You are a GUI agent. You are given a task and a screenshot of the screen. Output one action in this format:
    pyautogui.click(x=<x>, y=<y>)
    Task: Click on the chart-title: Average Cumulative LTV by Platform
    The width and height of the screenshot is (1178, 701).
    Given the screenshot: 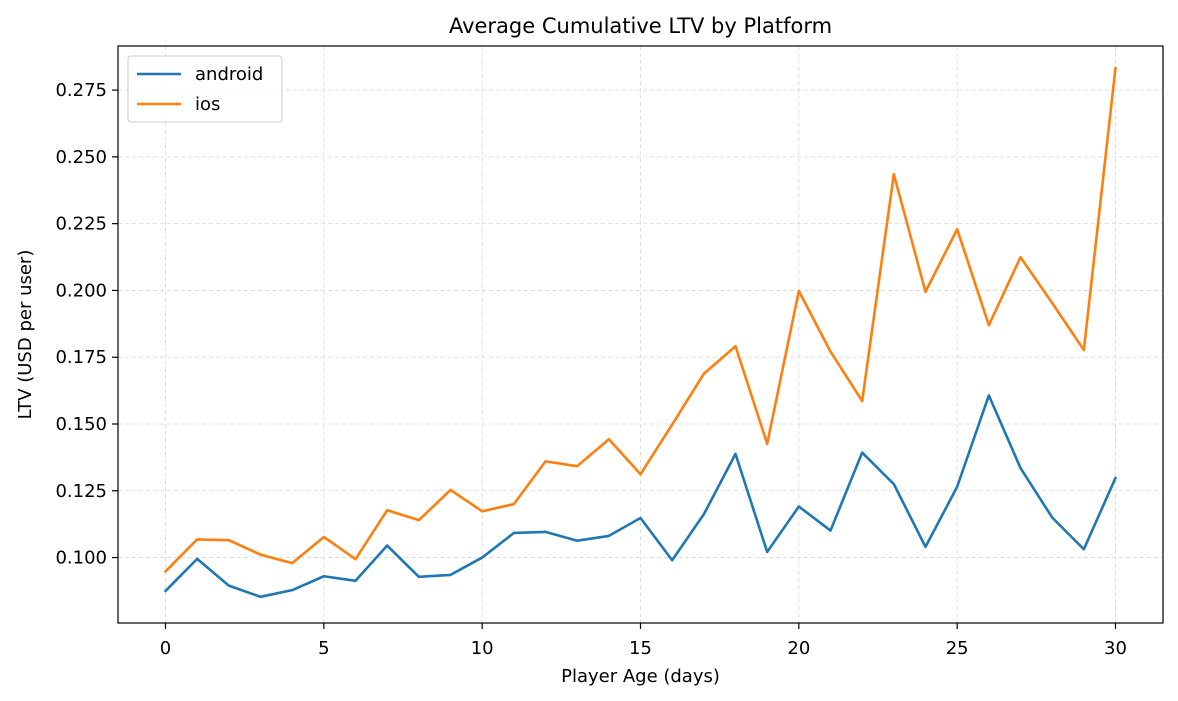 What is the action you would take?
    pyautogui.click(x=640, y=26)
    